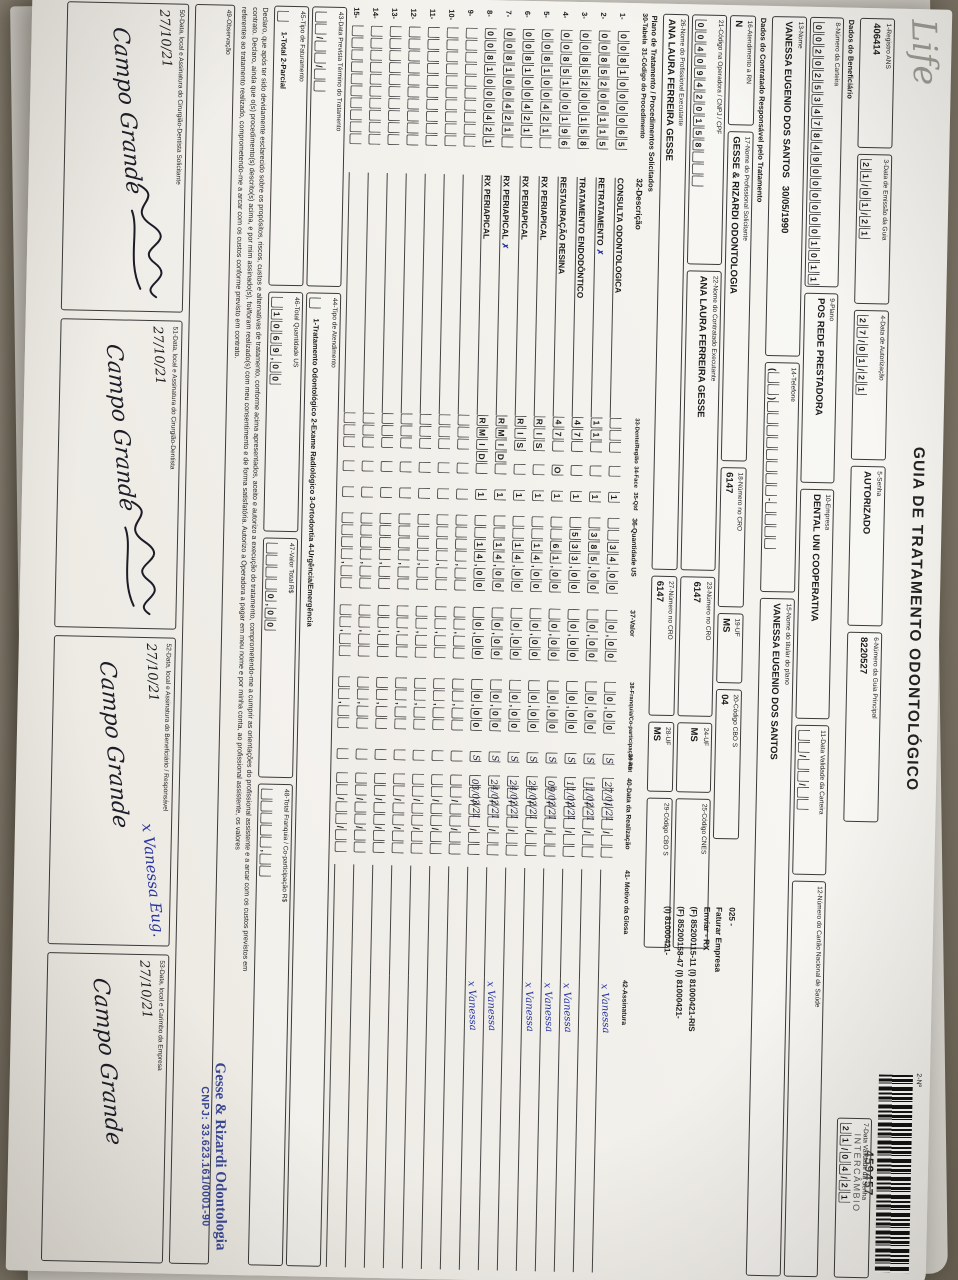 This screenshot has width=958, height=1280. I want to click on cell-data-realizacao: / / 24/02/21, so click(531, 822).